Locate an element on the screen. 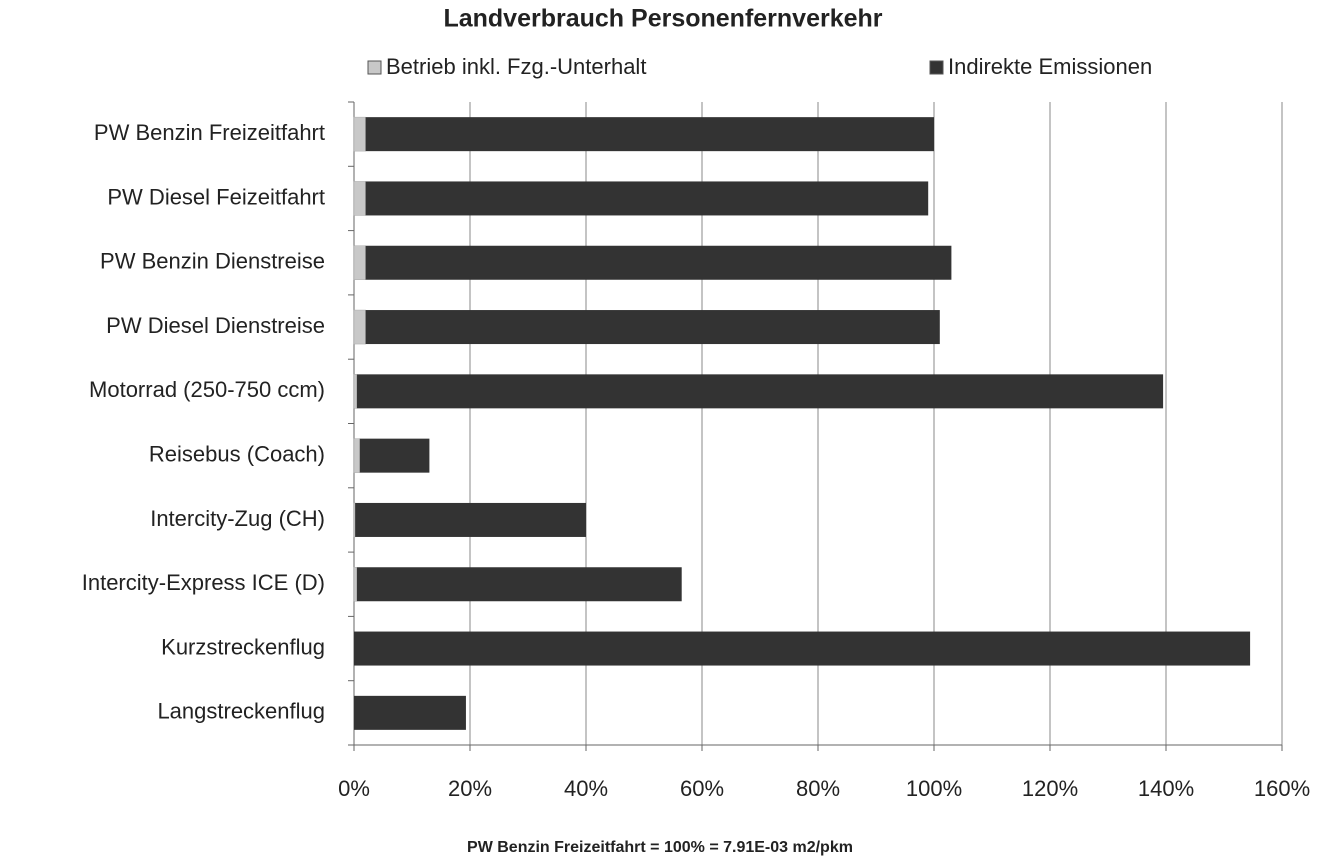 This screenshot has height=860, width=1323. x-tick-label: 140% is located at coordinates (1166, 788).